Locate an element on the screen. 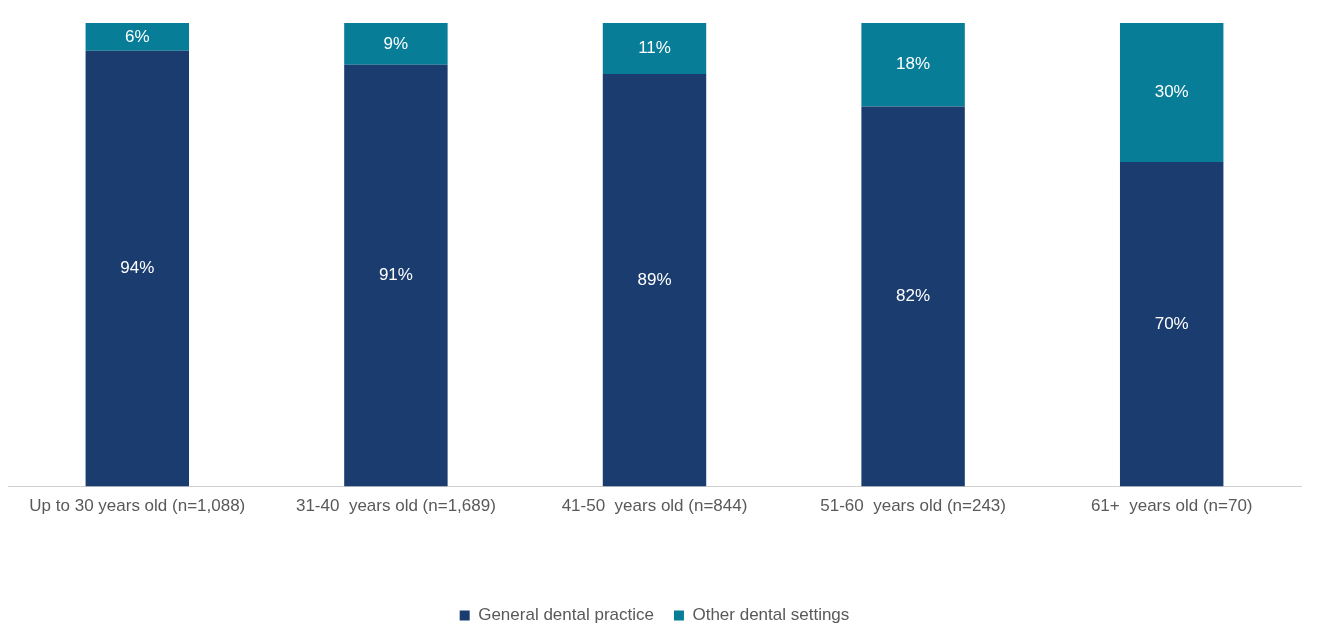 This screenshot has height=642, width=1319. data-label: 94% is located at coordinates (137, 268).